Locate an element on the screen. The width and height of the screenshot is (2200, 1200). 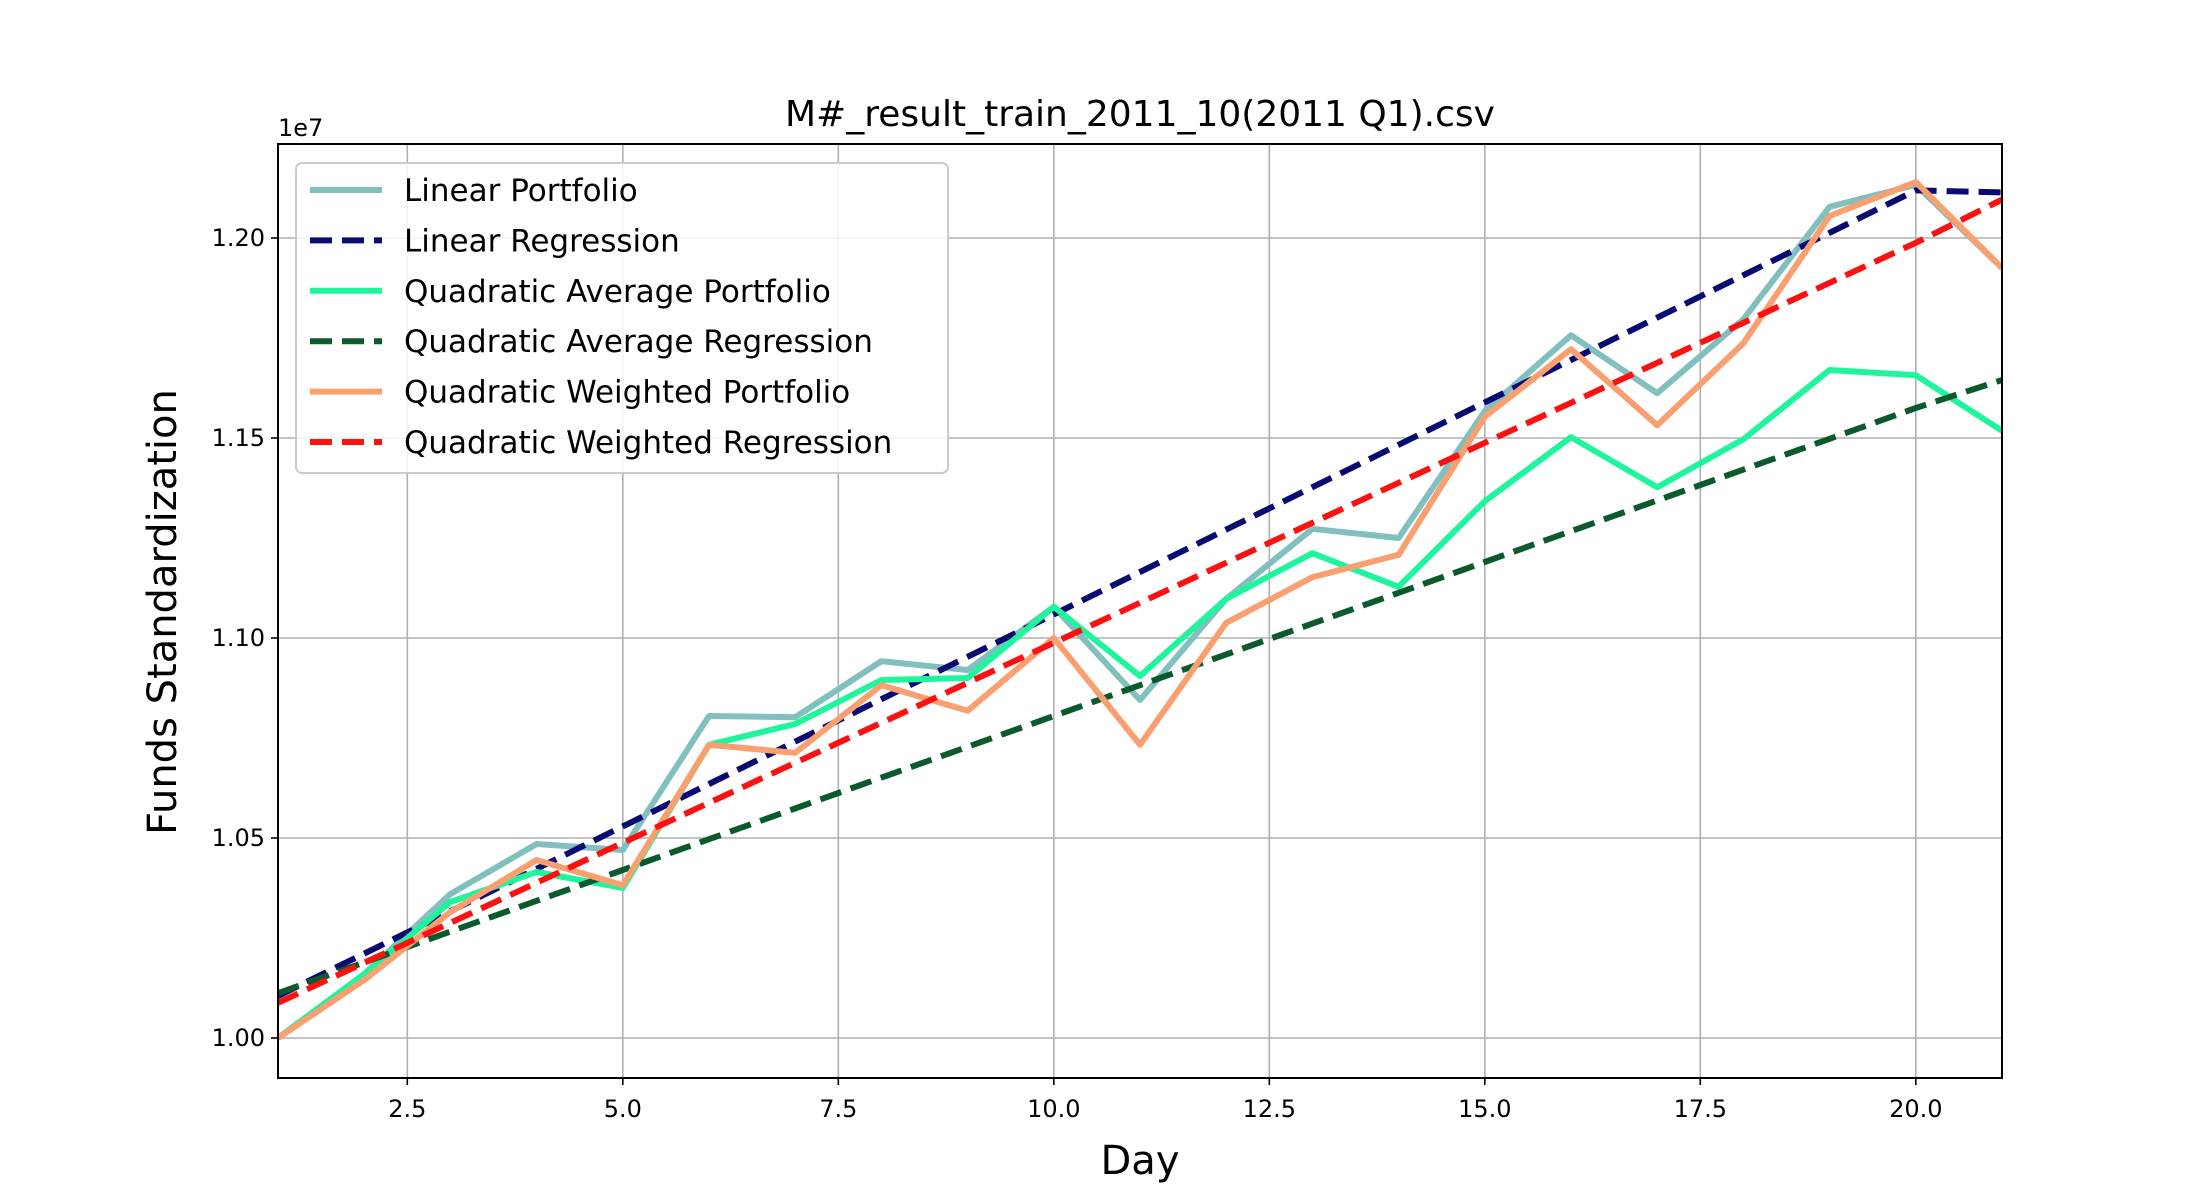
legend-label-linear-regression: Linear Regression is located at coordinates (542, 241).